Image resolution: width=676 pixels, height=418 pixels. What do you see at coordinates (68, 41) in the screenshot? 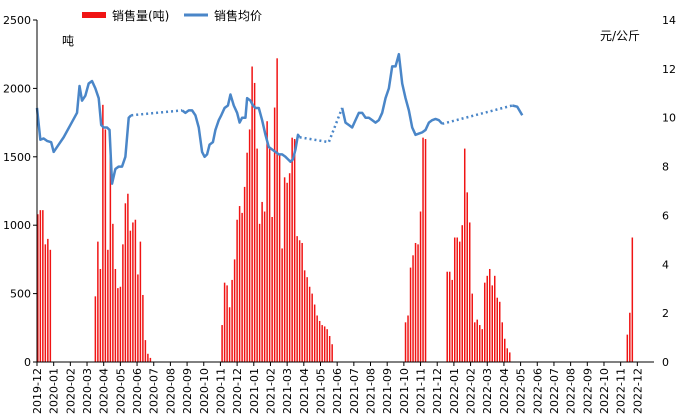
I see `left-axis-unit: 吨` at bounding box center [68, 41].